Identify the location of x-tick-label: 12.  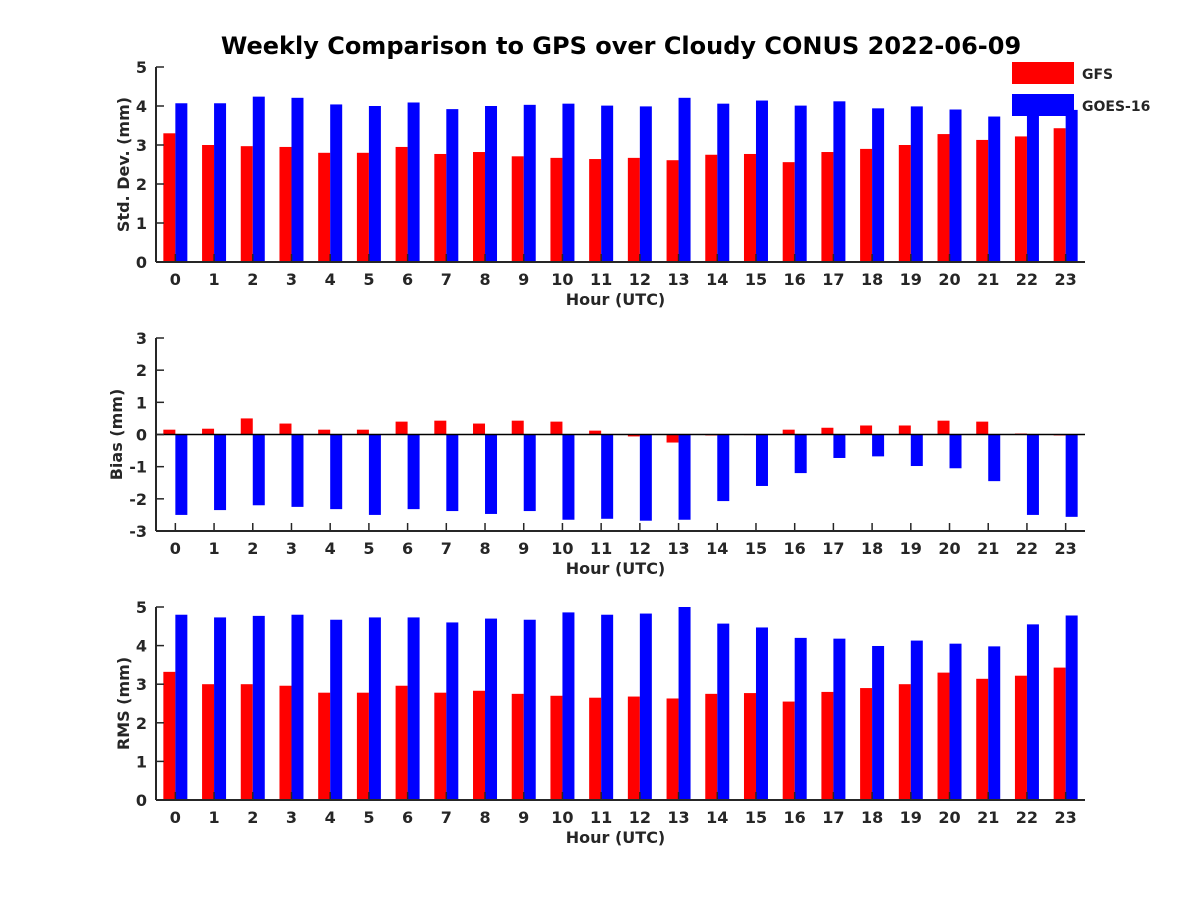
(640, 279).